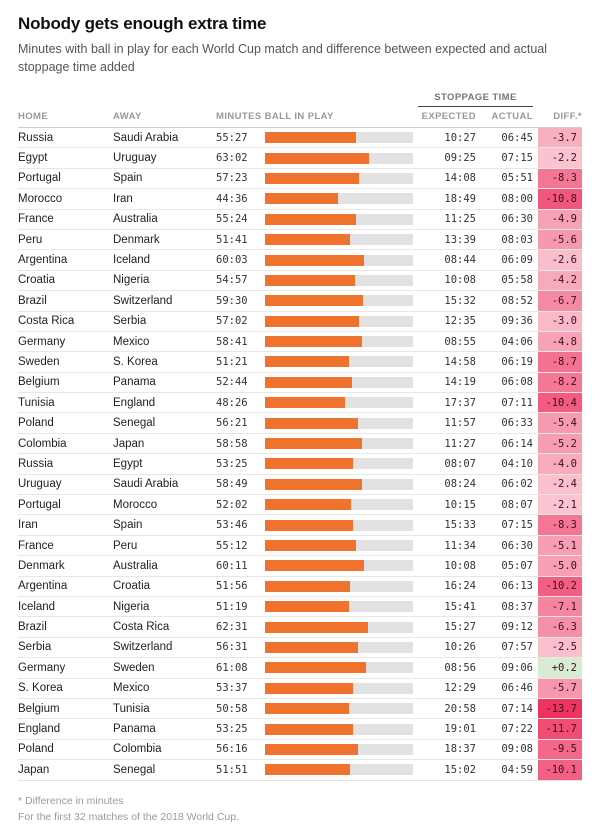 The height and width of the screenshot is (834, 600). I want to click on table-row: Tunisia England 48:26 17:37 07:11 -10.4, so click(300, 402).